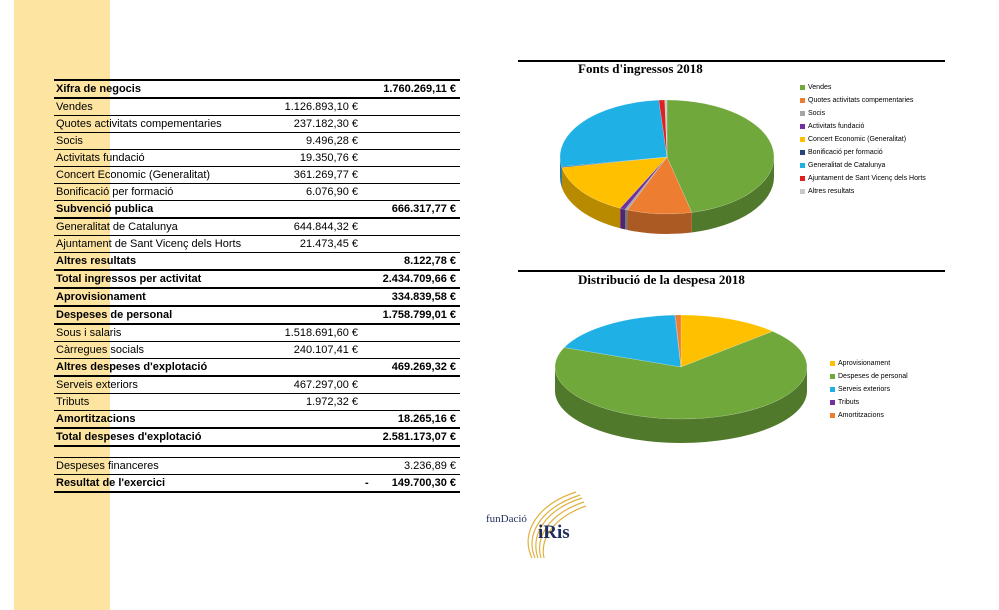 The image size is (999, 610). What do you see at coordinates (367, 483) in the screenshot?
I see `row-sign: -` at bounding box center [367, 483].